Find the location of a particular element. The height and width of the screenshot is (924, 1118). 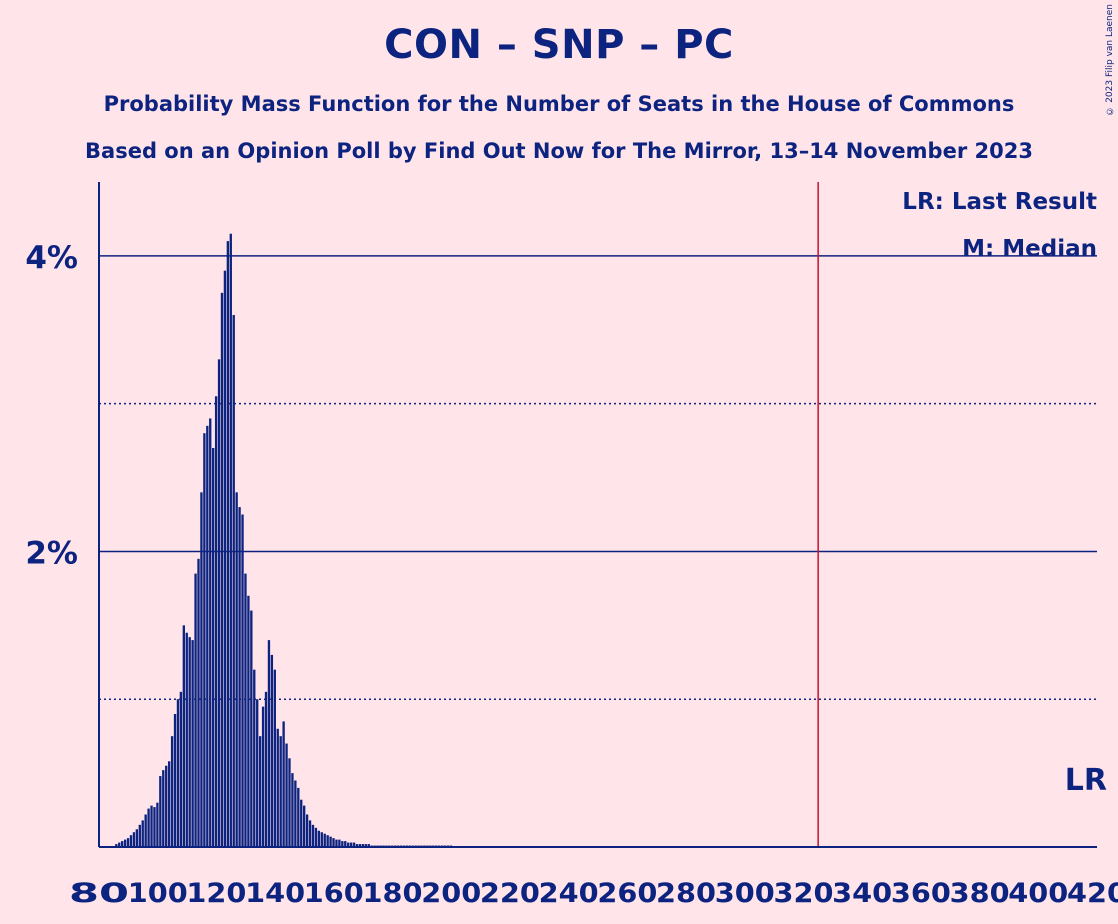

x-tick-label: 180 is located at coordinates (393, 893).